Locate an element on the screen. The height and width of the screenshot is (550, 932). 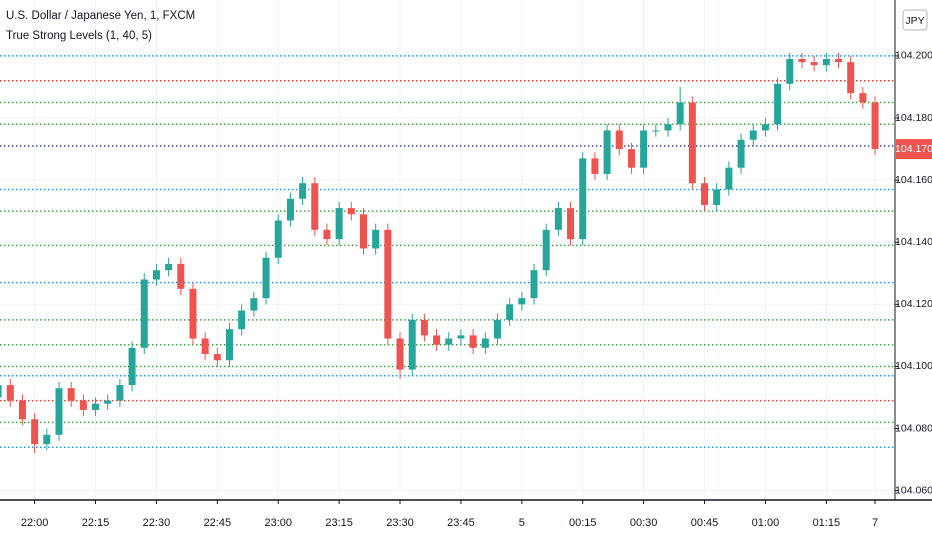
x-tick-label: 23:45 is located at coordinates (461, 523).